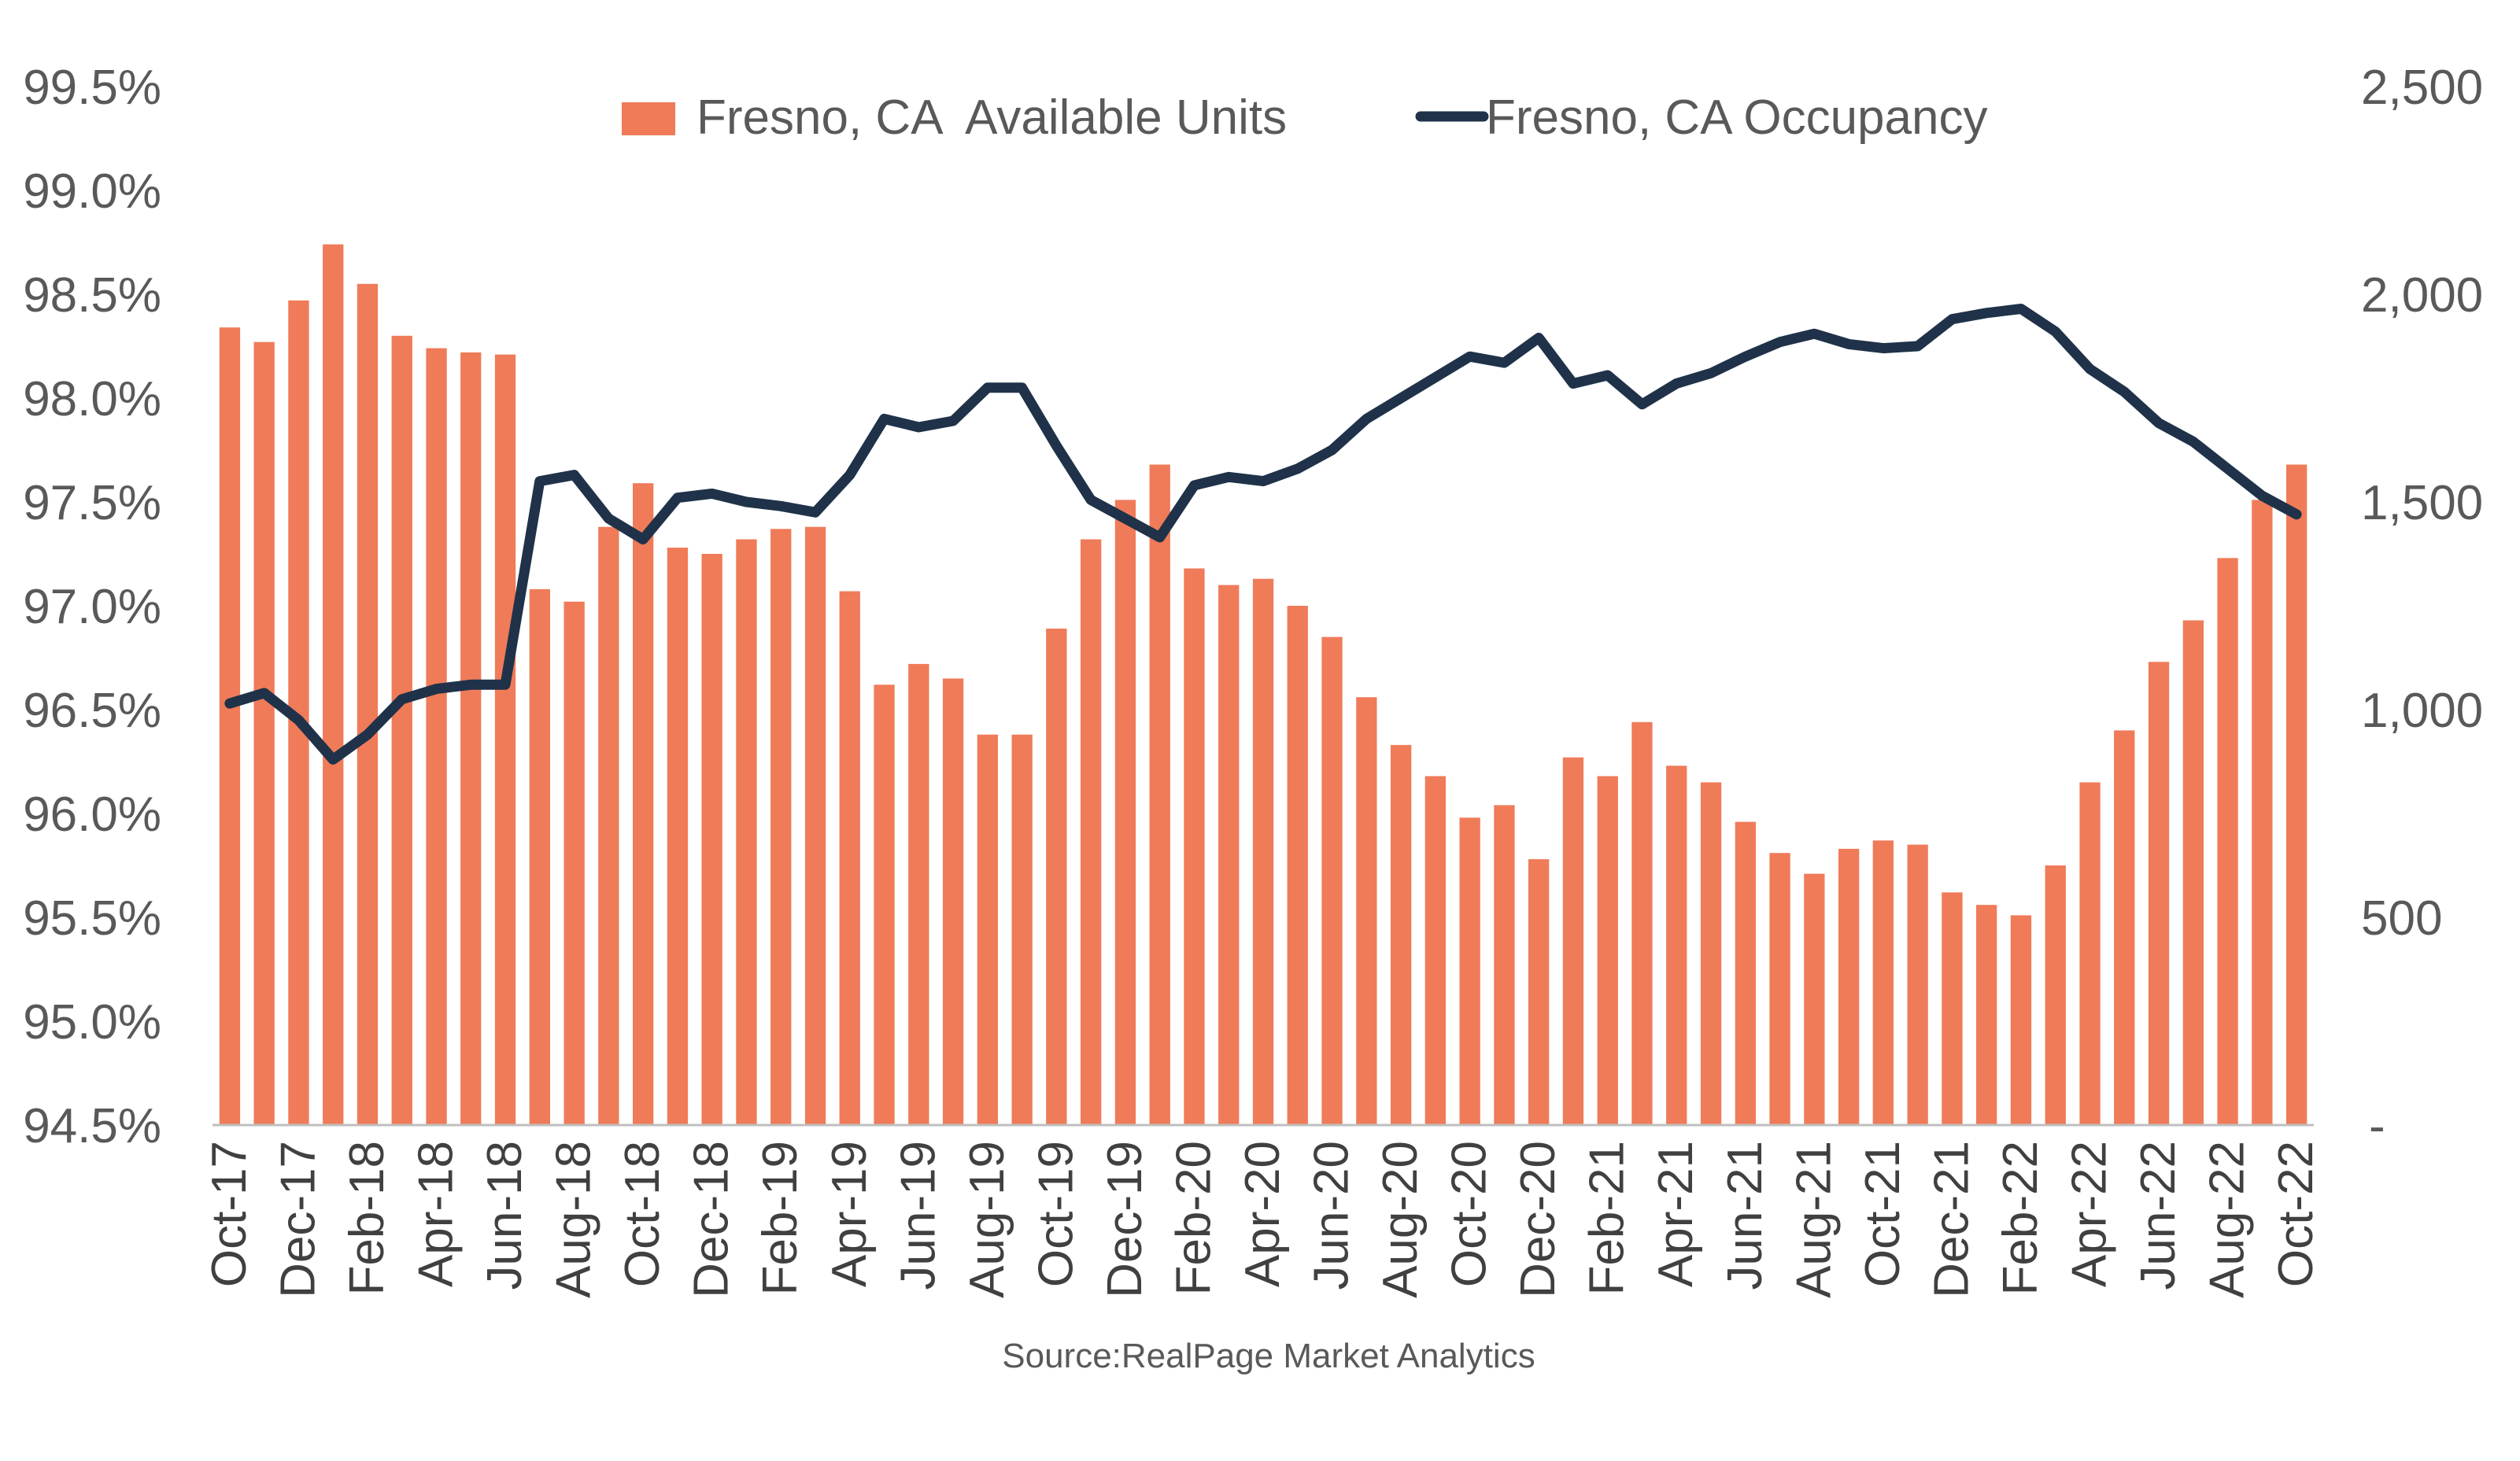 This screenshot has width=2520, height=1461. I want to click on right-tick-label: -, so click(2377, 1126).